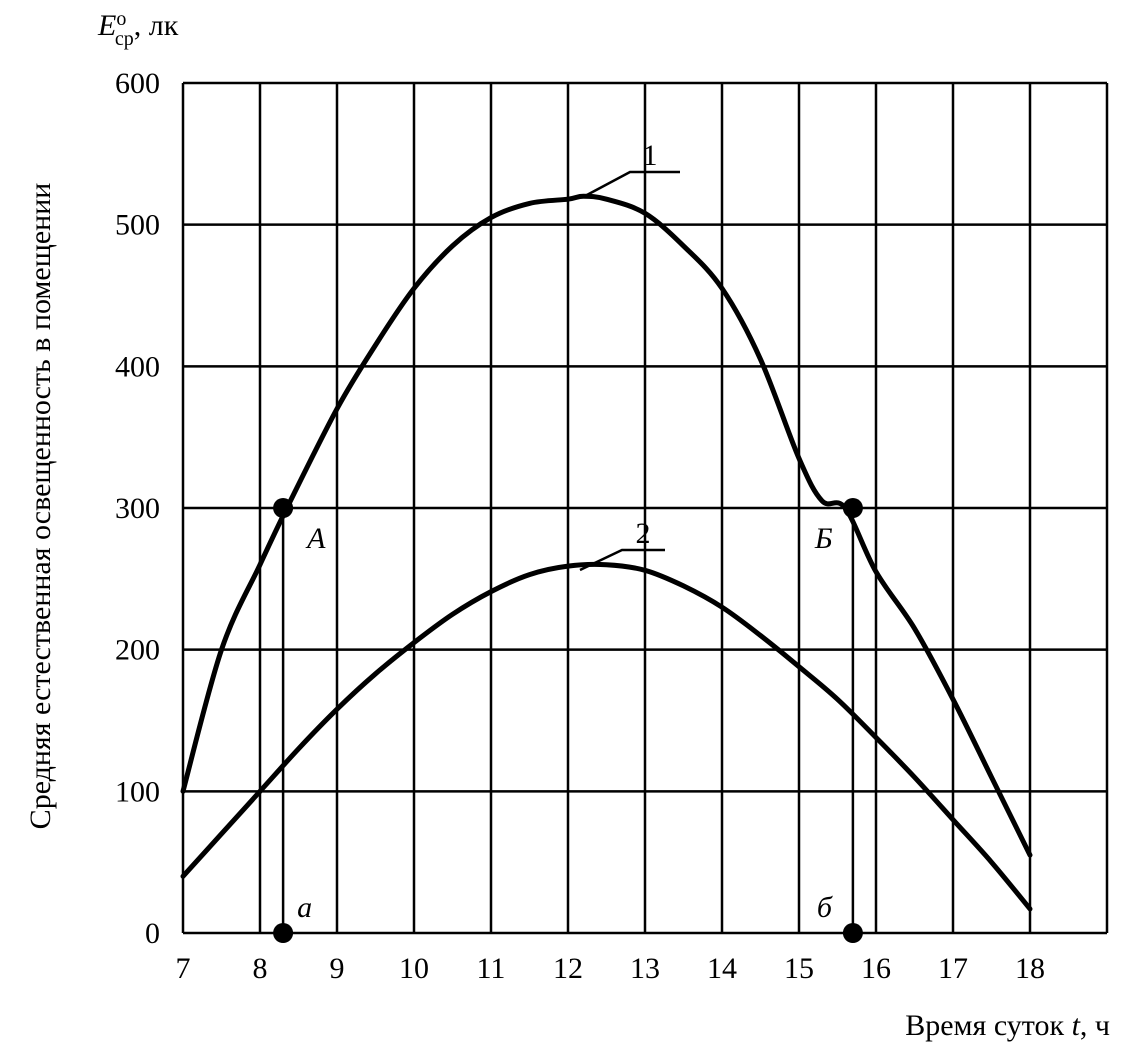 This screenshot has width=1131, height=1052. I want to click on y-tick-label: 200, so click(137, 650).